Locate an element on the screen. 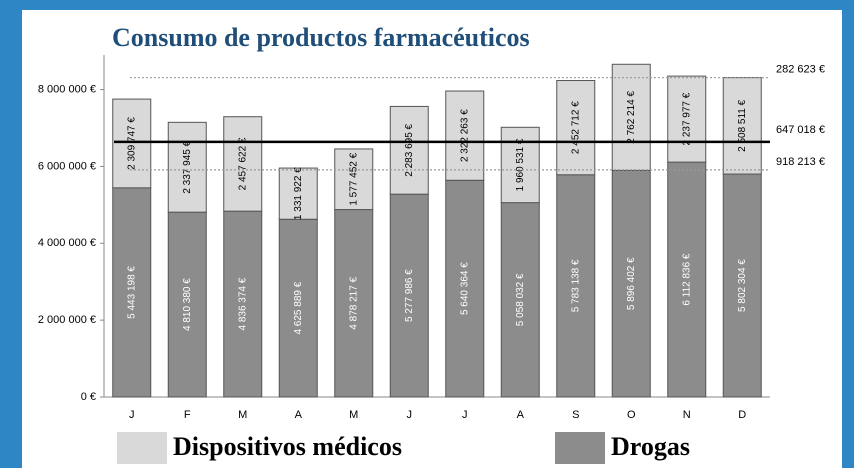 The height and width of the screenshot is (468, 854). value-label: 5 443 198 € is located at coordinates (131, 292).